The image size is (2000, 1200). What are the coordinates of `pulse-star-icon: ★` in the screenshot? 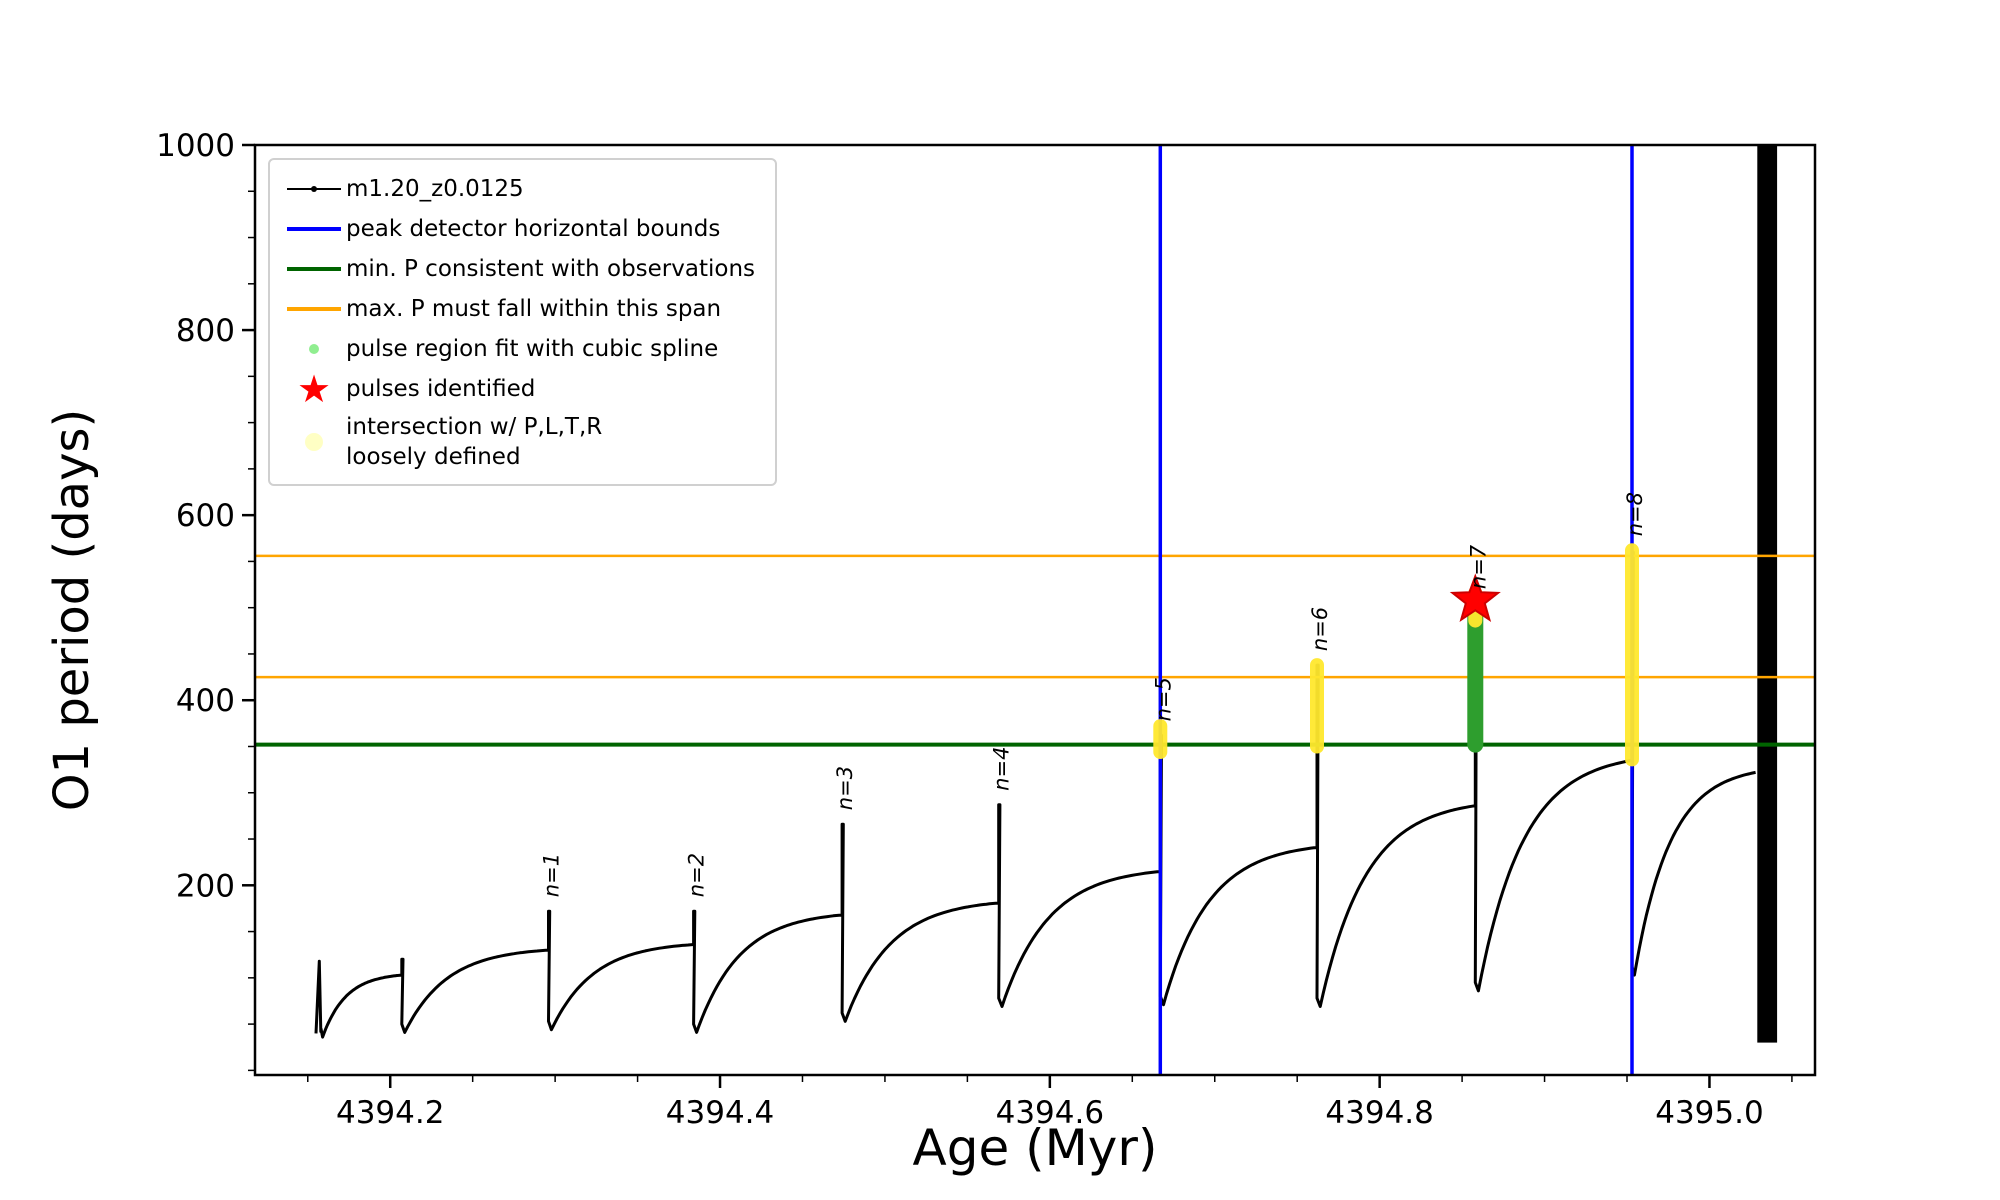 It's located at (314, 389).